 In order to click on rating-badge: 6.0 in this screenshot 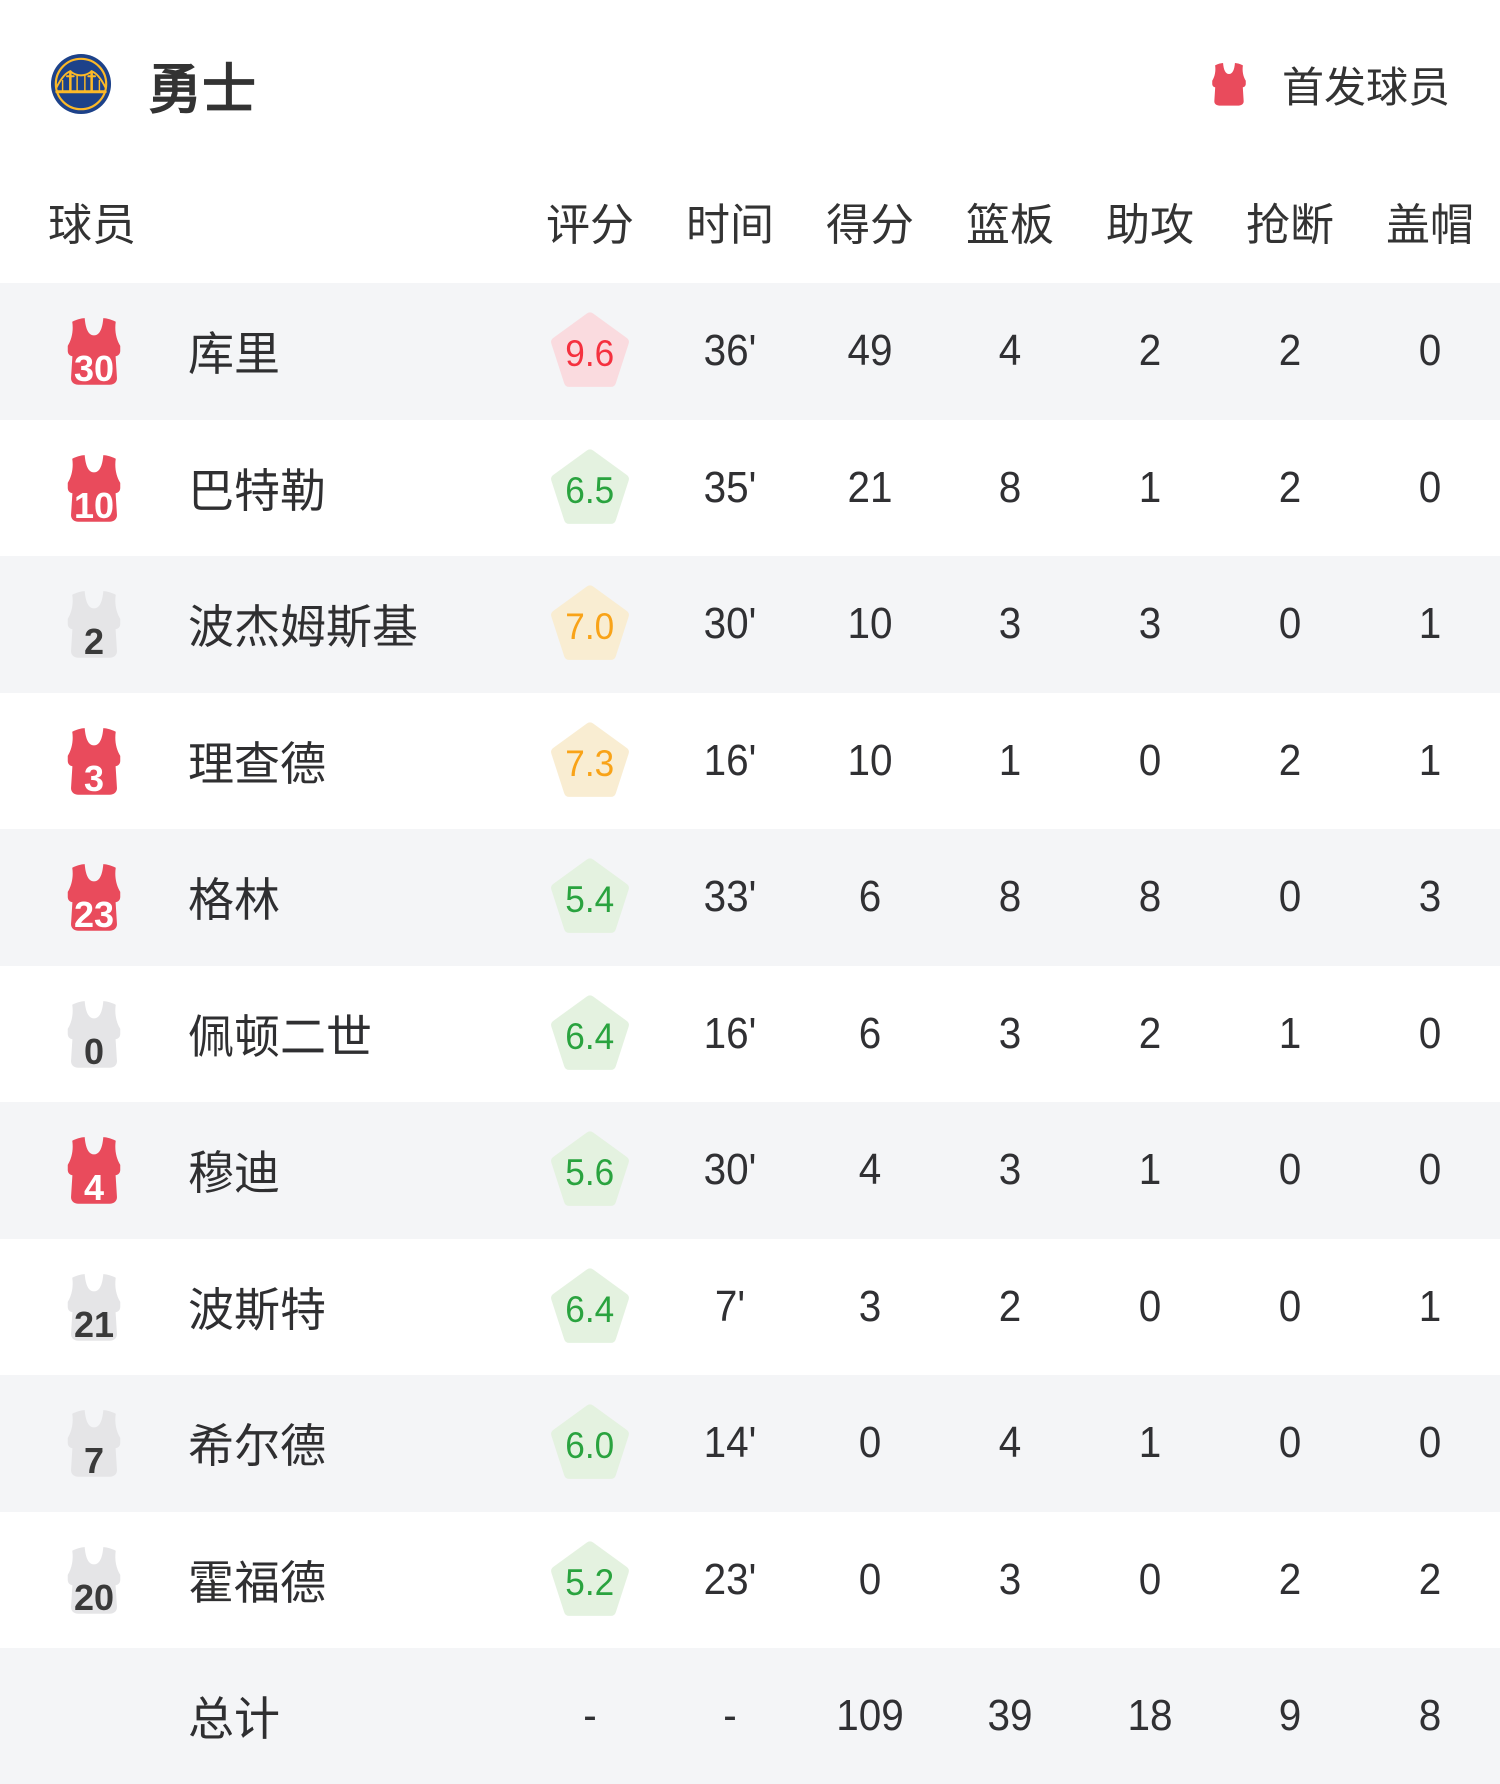, I will do `click(590, 1443)`.